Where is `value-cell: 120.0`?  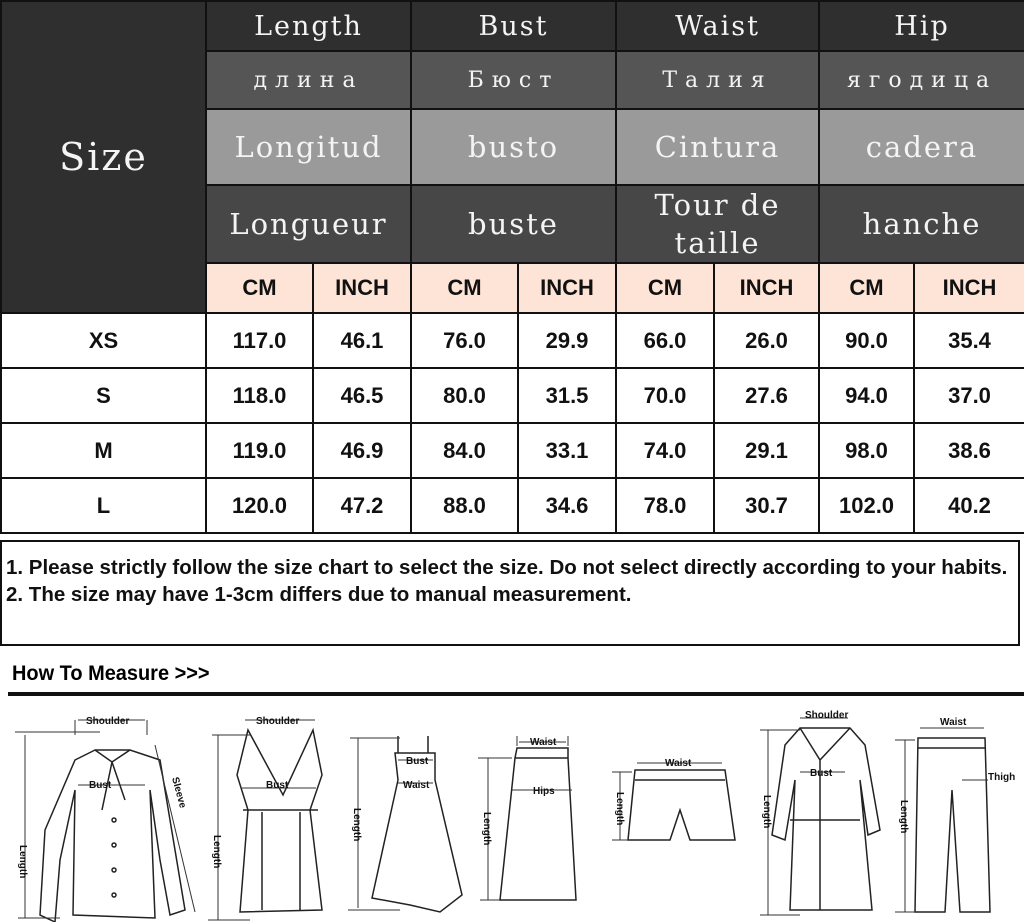 value-cell: 120.0 is located at coordinates (259, 505).